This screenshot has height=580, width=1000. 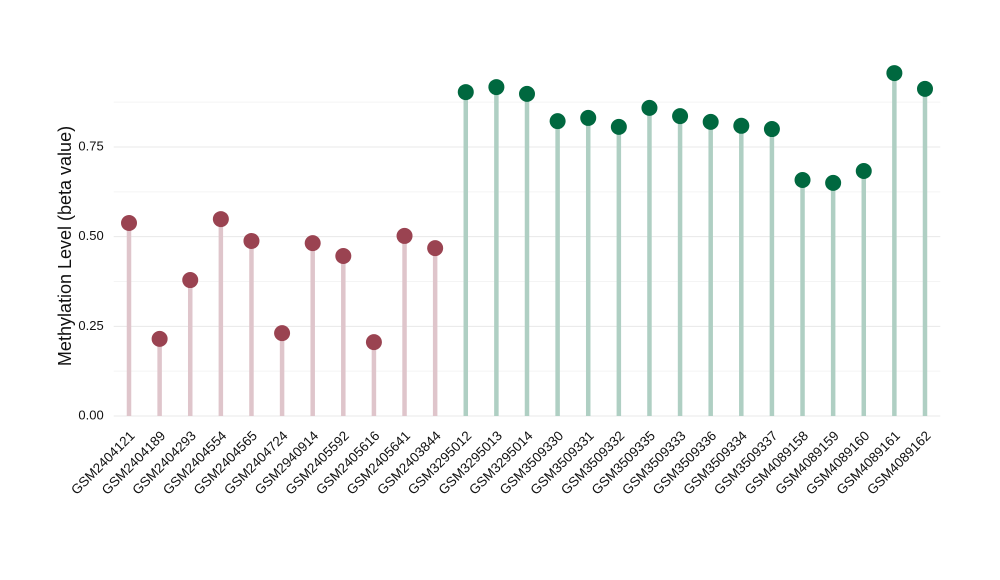 I want to click on y-tick-label: 0.50, so click(x=90, y=235).